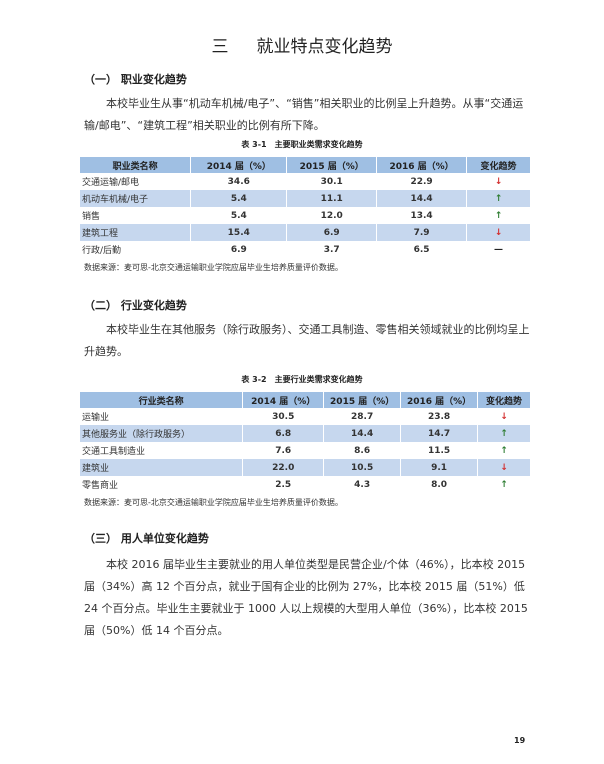  What do you see at coordinates (162, 400) in the screenshot?
I see `column-header: 行业类名称` at bounding box center [162, 400].